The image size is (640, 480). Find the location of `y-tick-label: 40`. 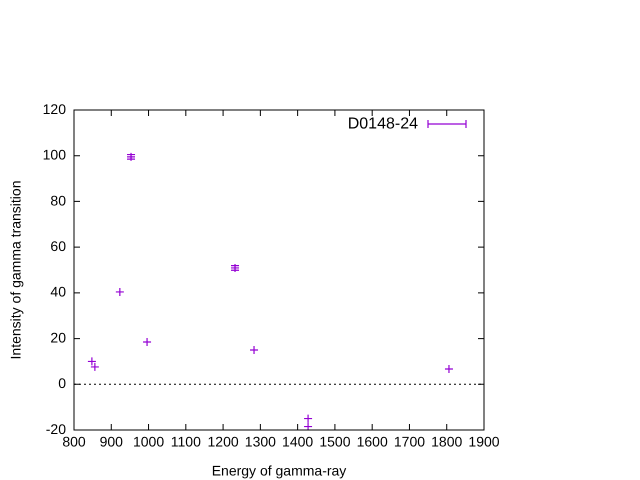

y-tick-label: 40 is located at coordinates (58, 292).